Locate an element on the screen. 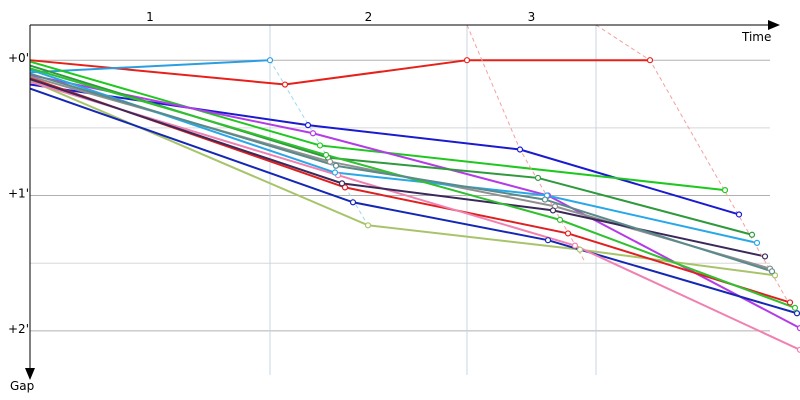 The image size is (800, 400). y-axis-label: Gap is located at coordinates (22, 386).